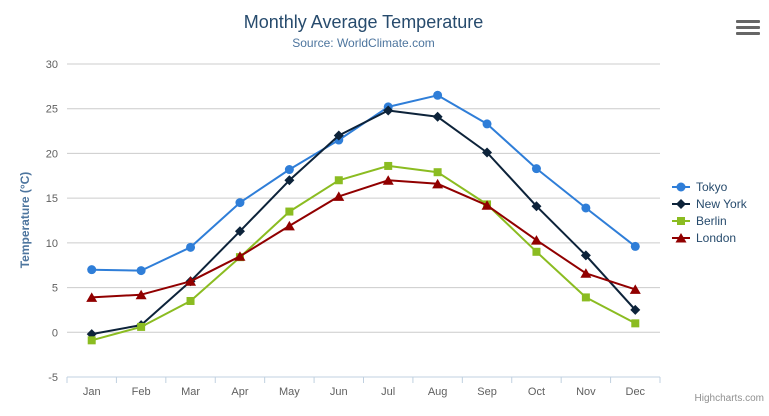 The image size is (769, 416). I want to click on y-tick-label: 10, so click(52, 244).